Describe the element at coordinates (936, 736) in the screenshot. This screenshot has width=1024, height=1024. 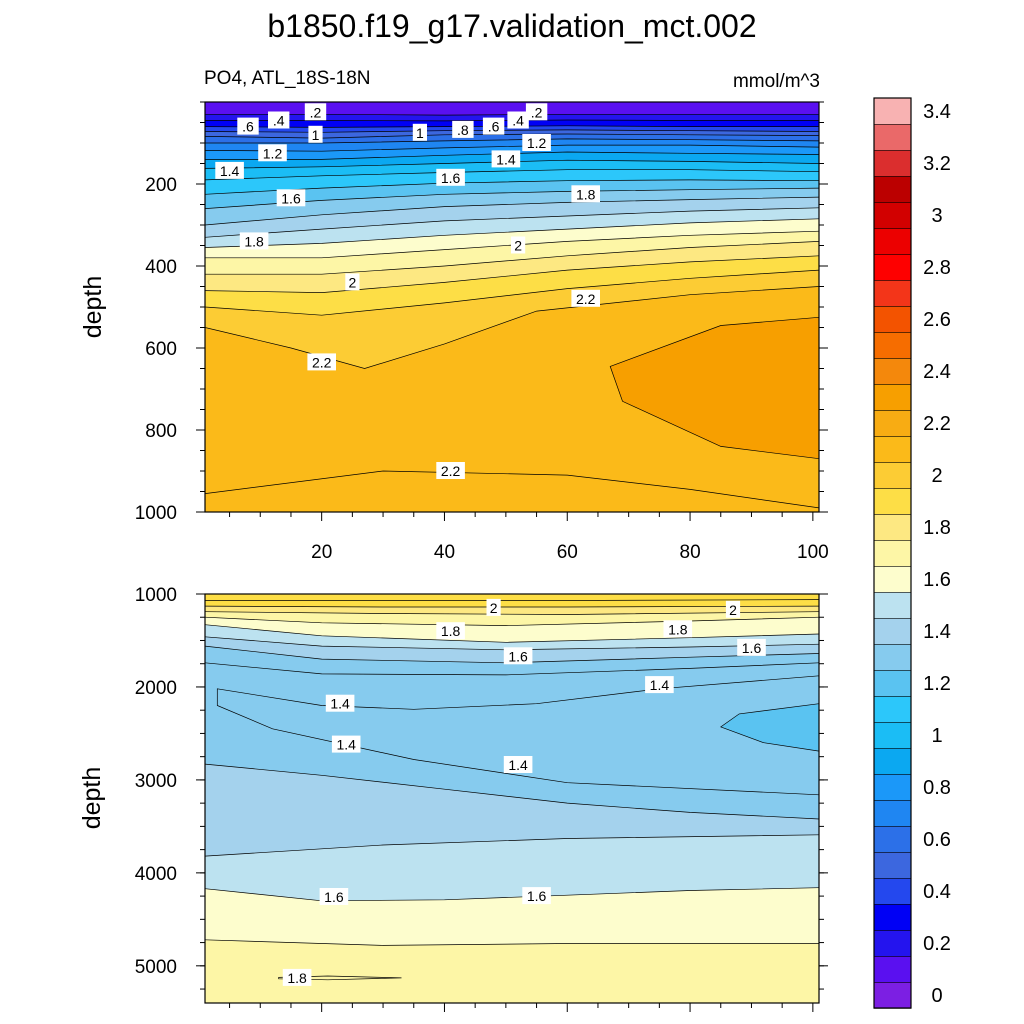
I see `colorbar-label: 1` at that location.